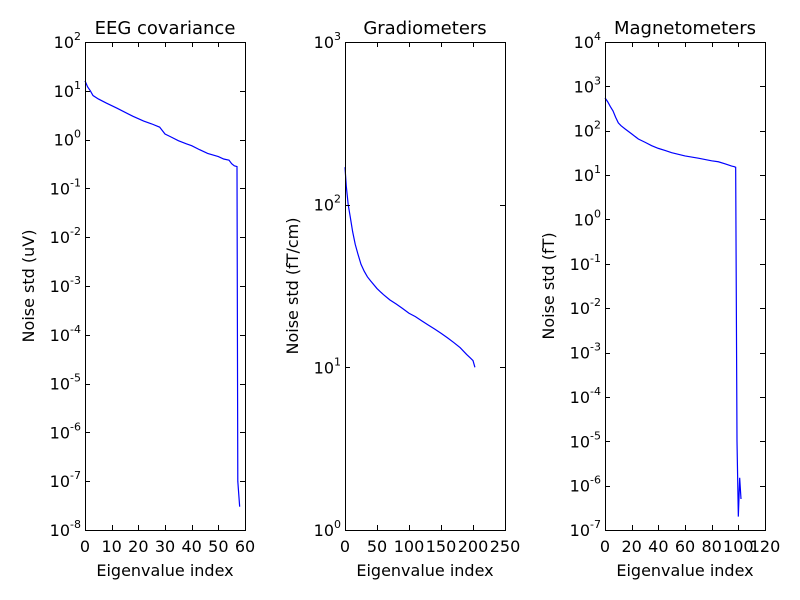  I want to click on panel-eeg-series-line, so click(162, 293).